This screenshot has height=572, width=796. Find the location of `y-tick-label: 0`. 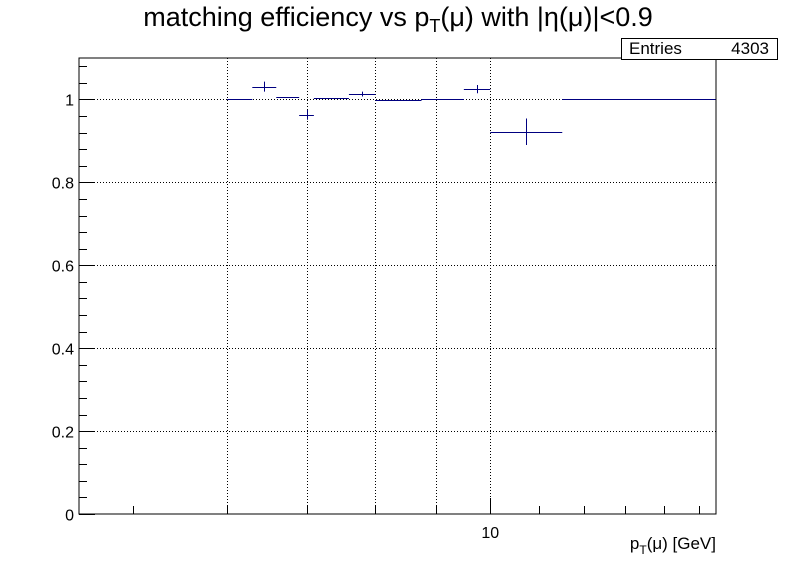

y-tick-label: 0 is located at coordinates (69, 516).